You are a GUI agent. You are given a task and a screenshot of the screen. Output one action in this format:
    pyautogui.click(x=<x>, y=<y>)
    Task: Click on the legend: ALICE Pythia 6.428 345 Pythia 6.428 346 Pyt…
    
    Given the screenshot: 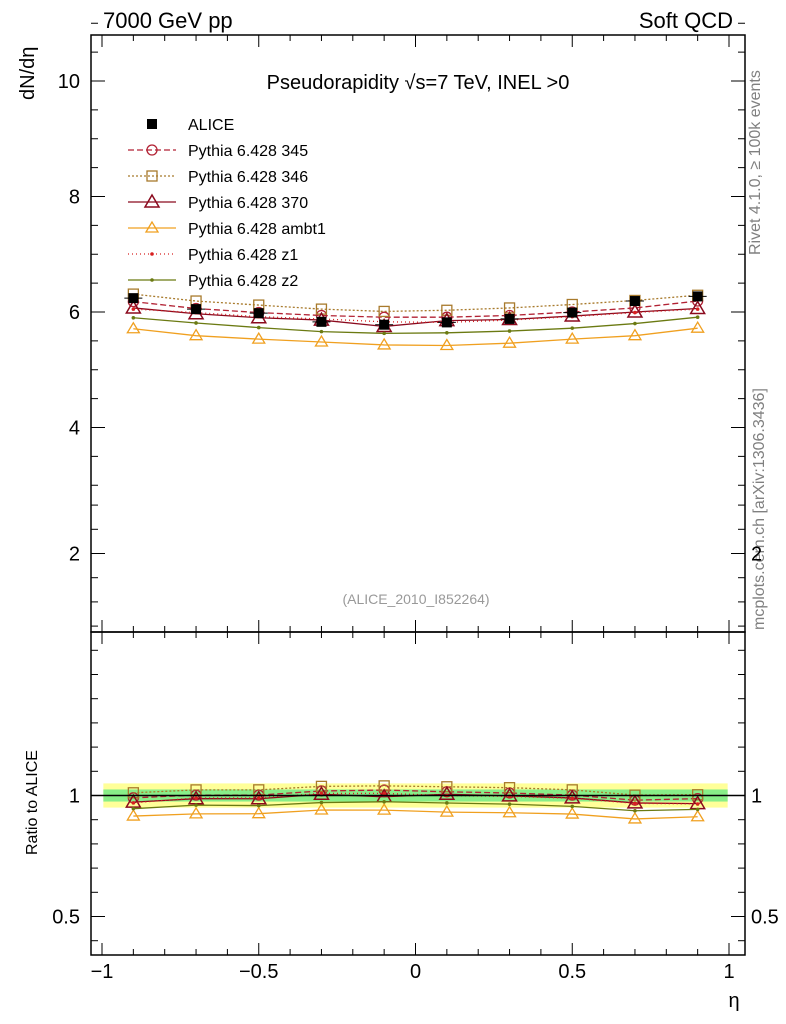 What is the action you would take?
    pyautogui.click(x=227, y=203)
    